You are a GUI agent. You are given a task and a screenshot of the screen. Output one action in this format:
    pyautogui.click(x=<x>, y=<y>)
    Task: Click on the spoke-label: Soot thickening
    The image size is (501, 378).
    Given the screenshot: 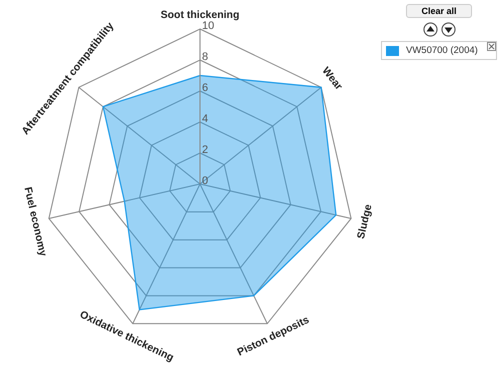 What is the action you would take?
    pyautogui.click(x=200, y=15)
    